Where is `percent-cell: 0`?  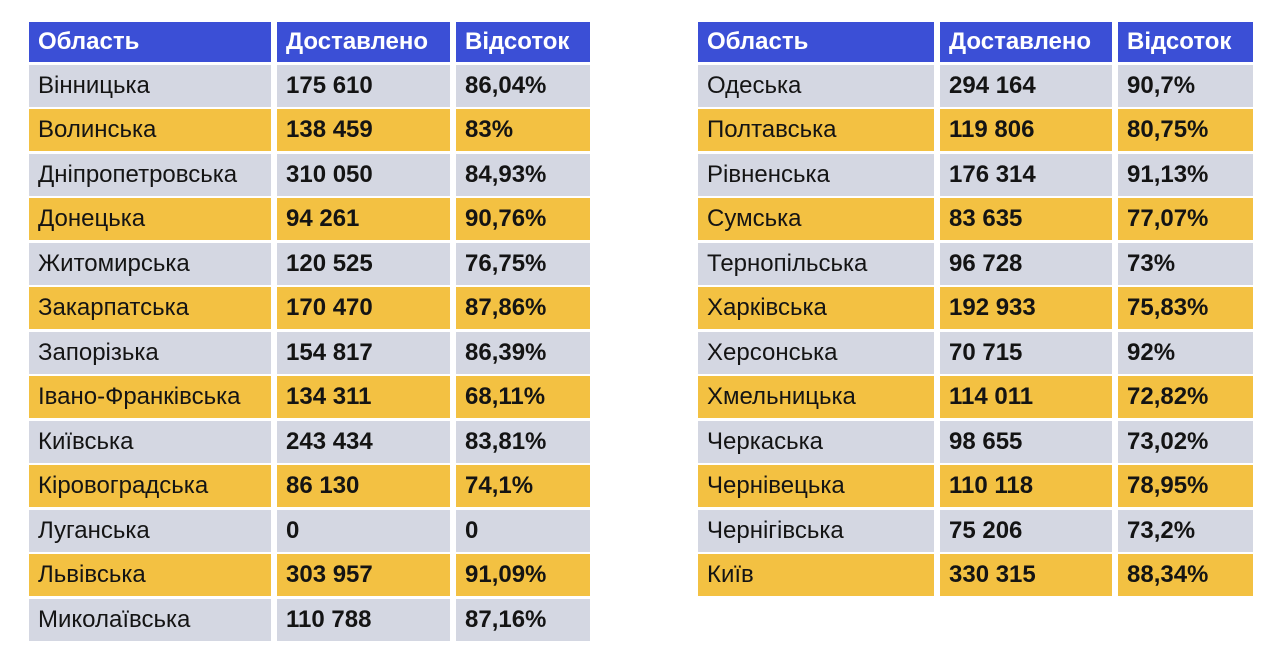 percent-cell: 0 is located at coordinates (523, 530).